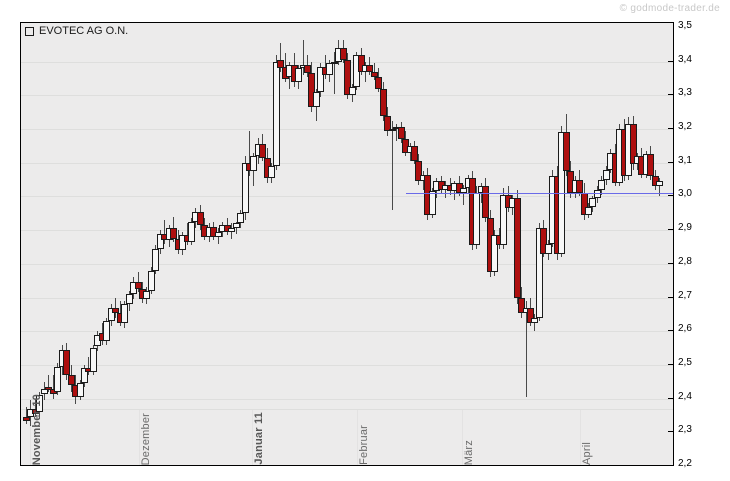 The width and height of the screenshot is (730, 481). I want to click on square-icon, so click(29, 31).